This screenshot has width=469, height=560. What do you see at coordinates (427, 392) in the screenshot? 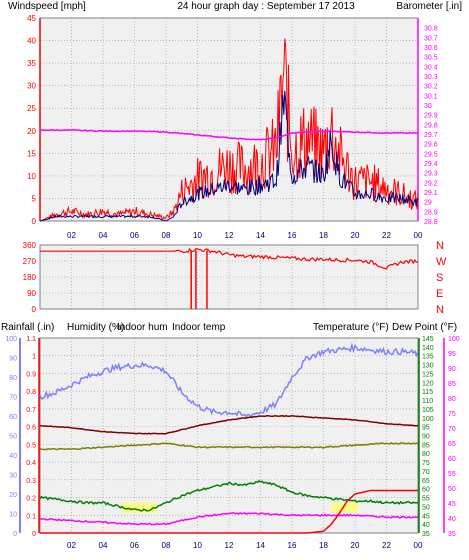
I see `temperature-tick-label: 115` at bounding box center [427, 392].